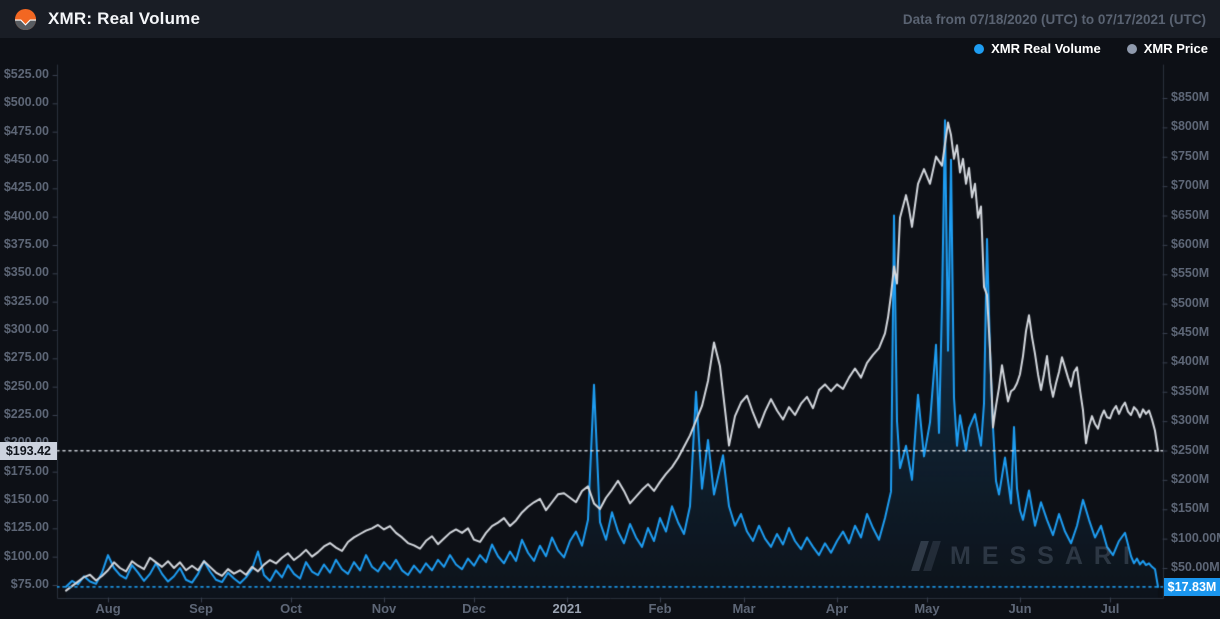 This screenshot has height=619, width=1220. Describe the element at coordinates (1190, 243) in the screenshot. I see `right-axis-tick-label: $600M` at that location.